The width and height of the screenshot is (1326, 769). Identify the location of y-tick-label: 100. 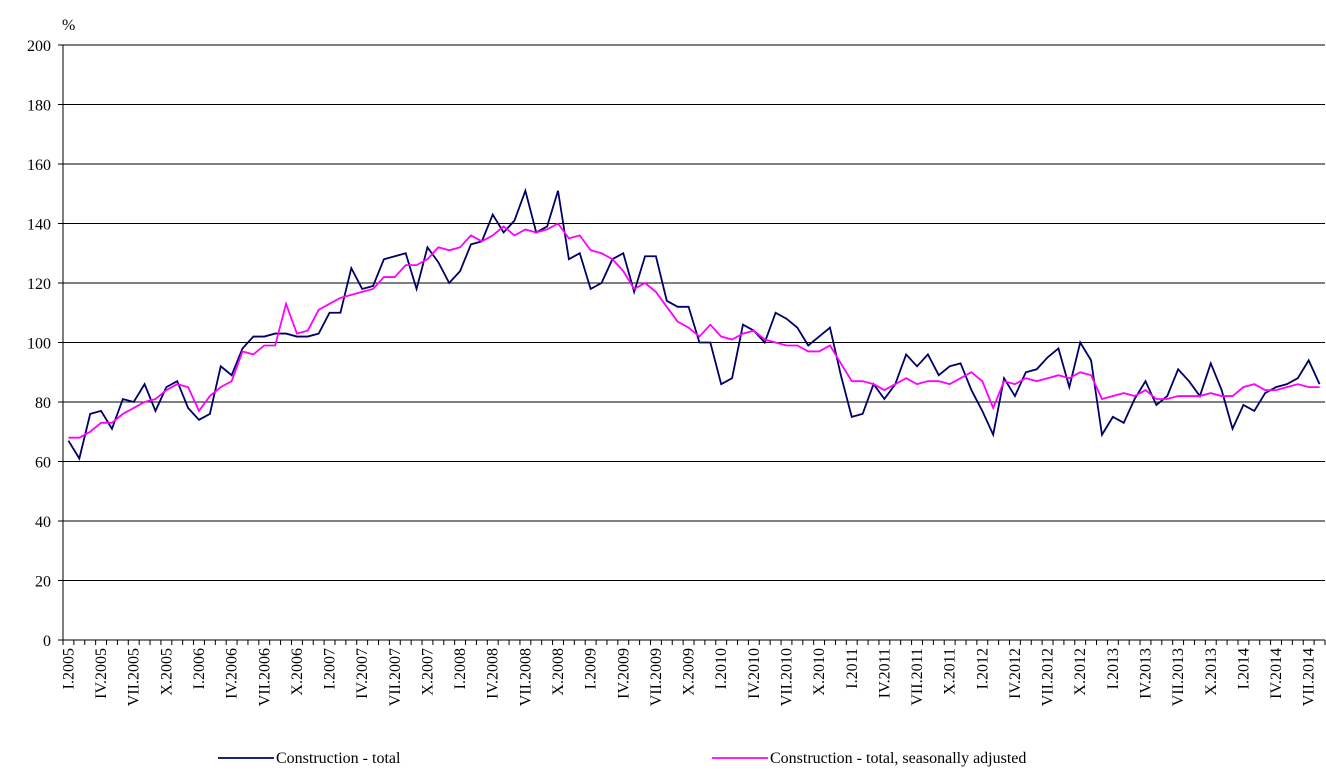
(39, 344).